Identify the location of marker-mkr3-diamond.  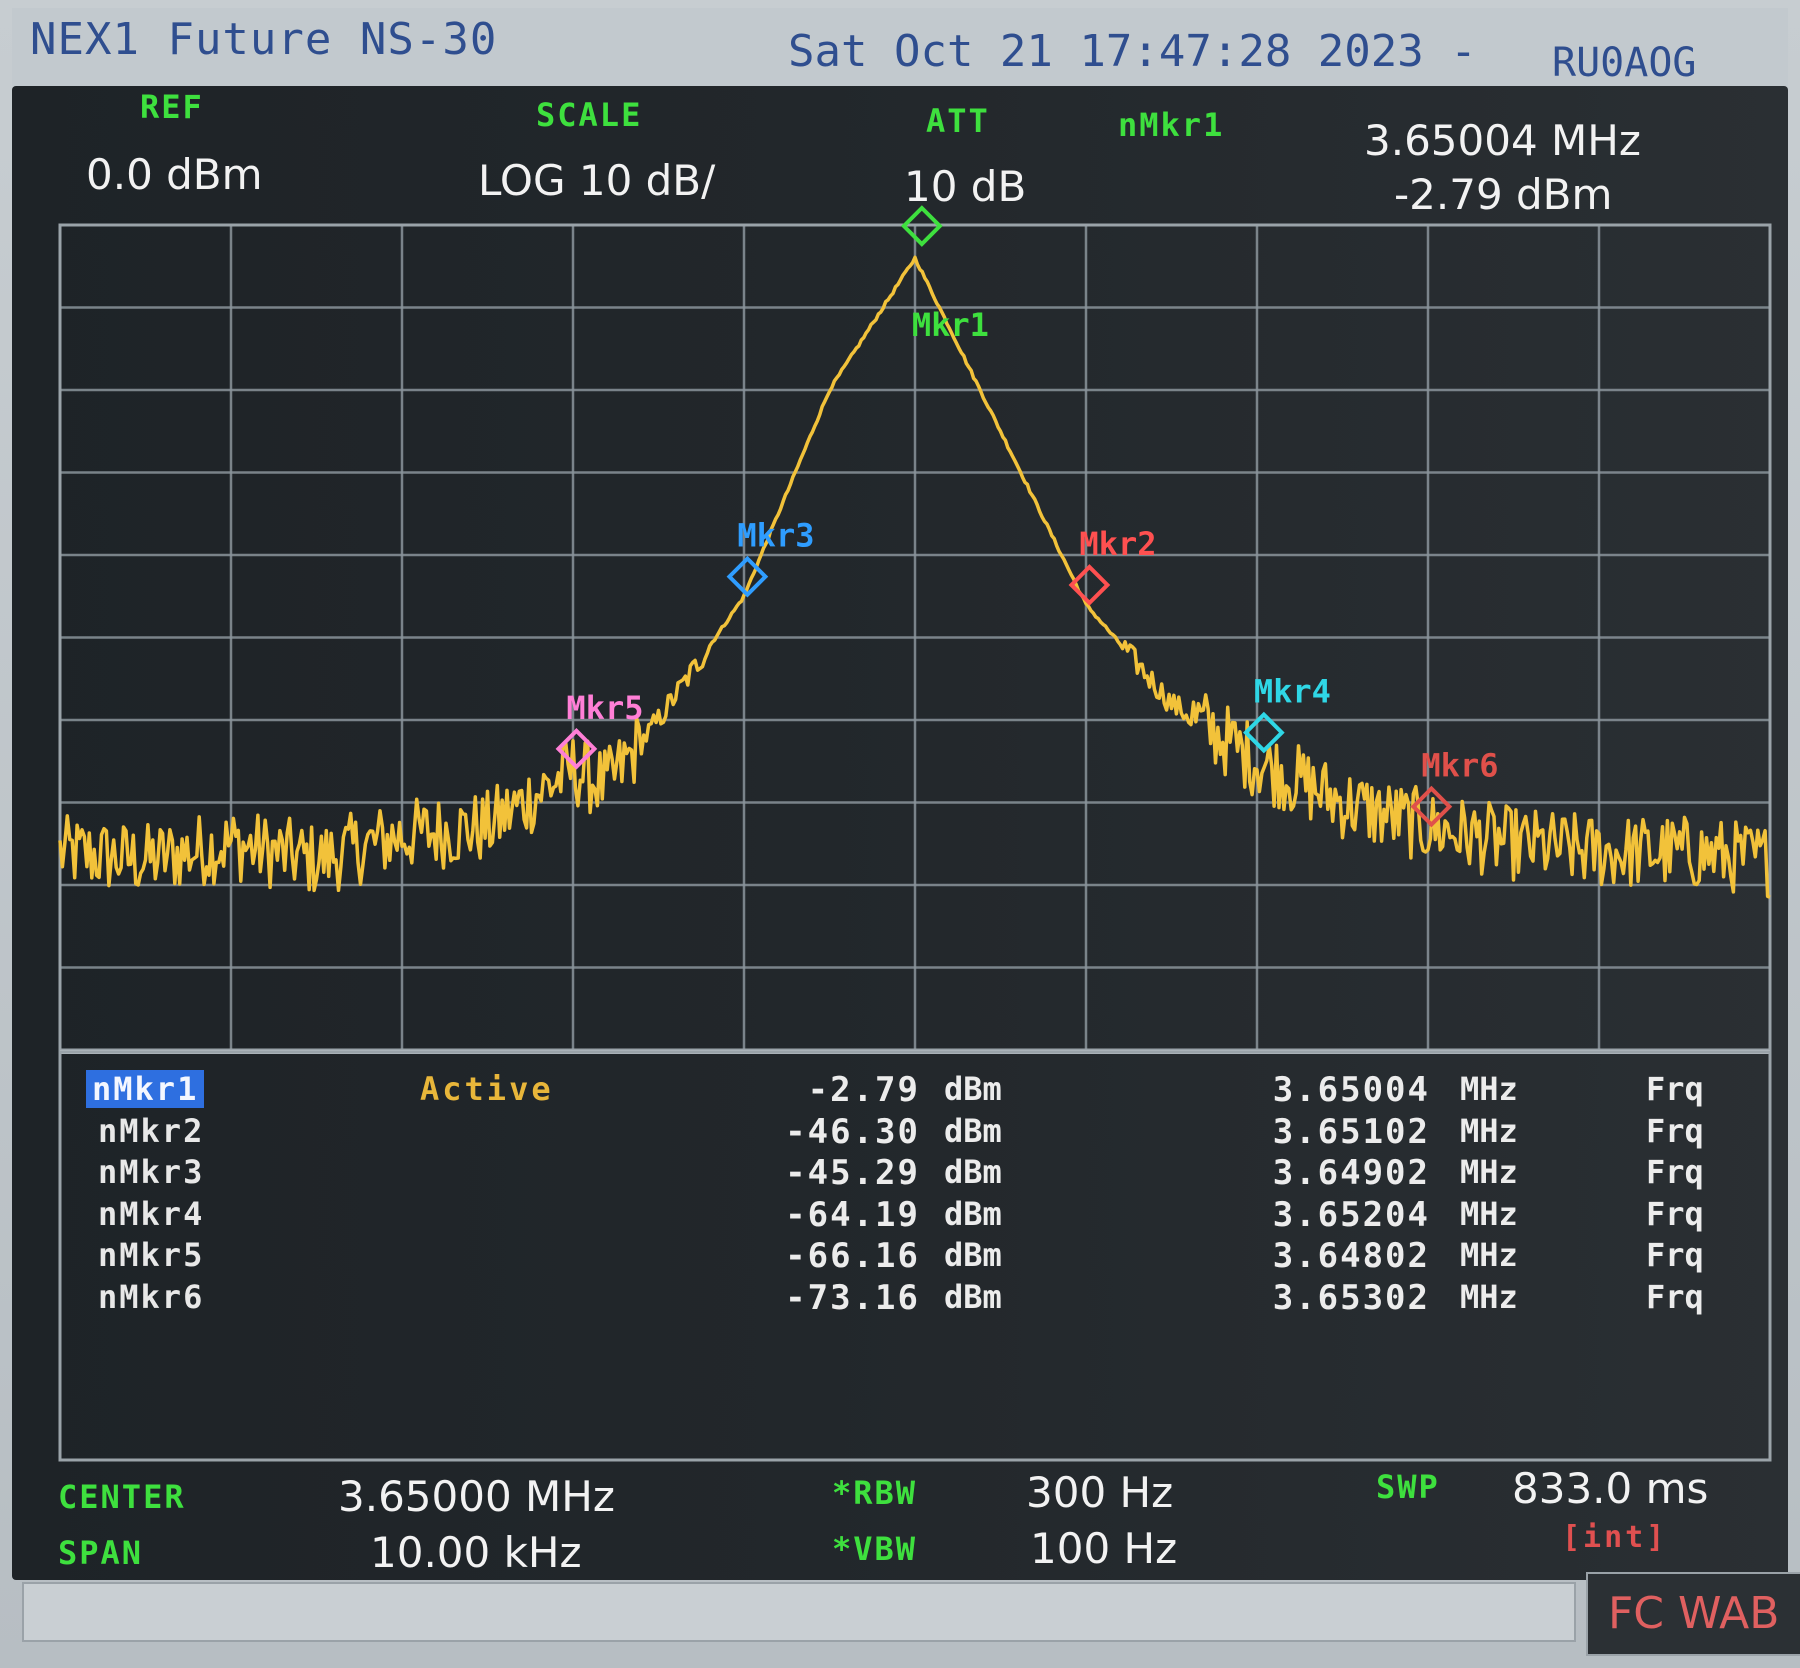
(747, 576).